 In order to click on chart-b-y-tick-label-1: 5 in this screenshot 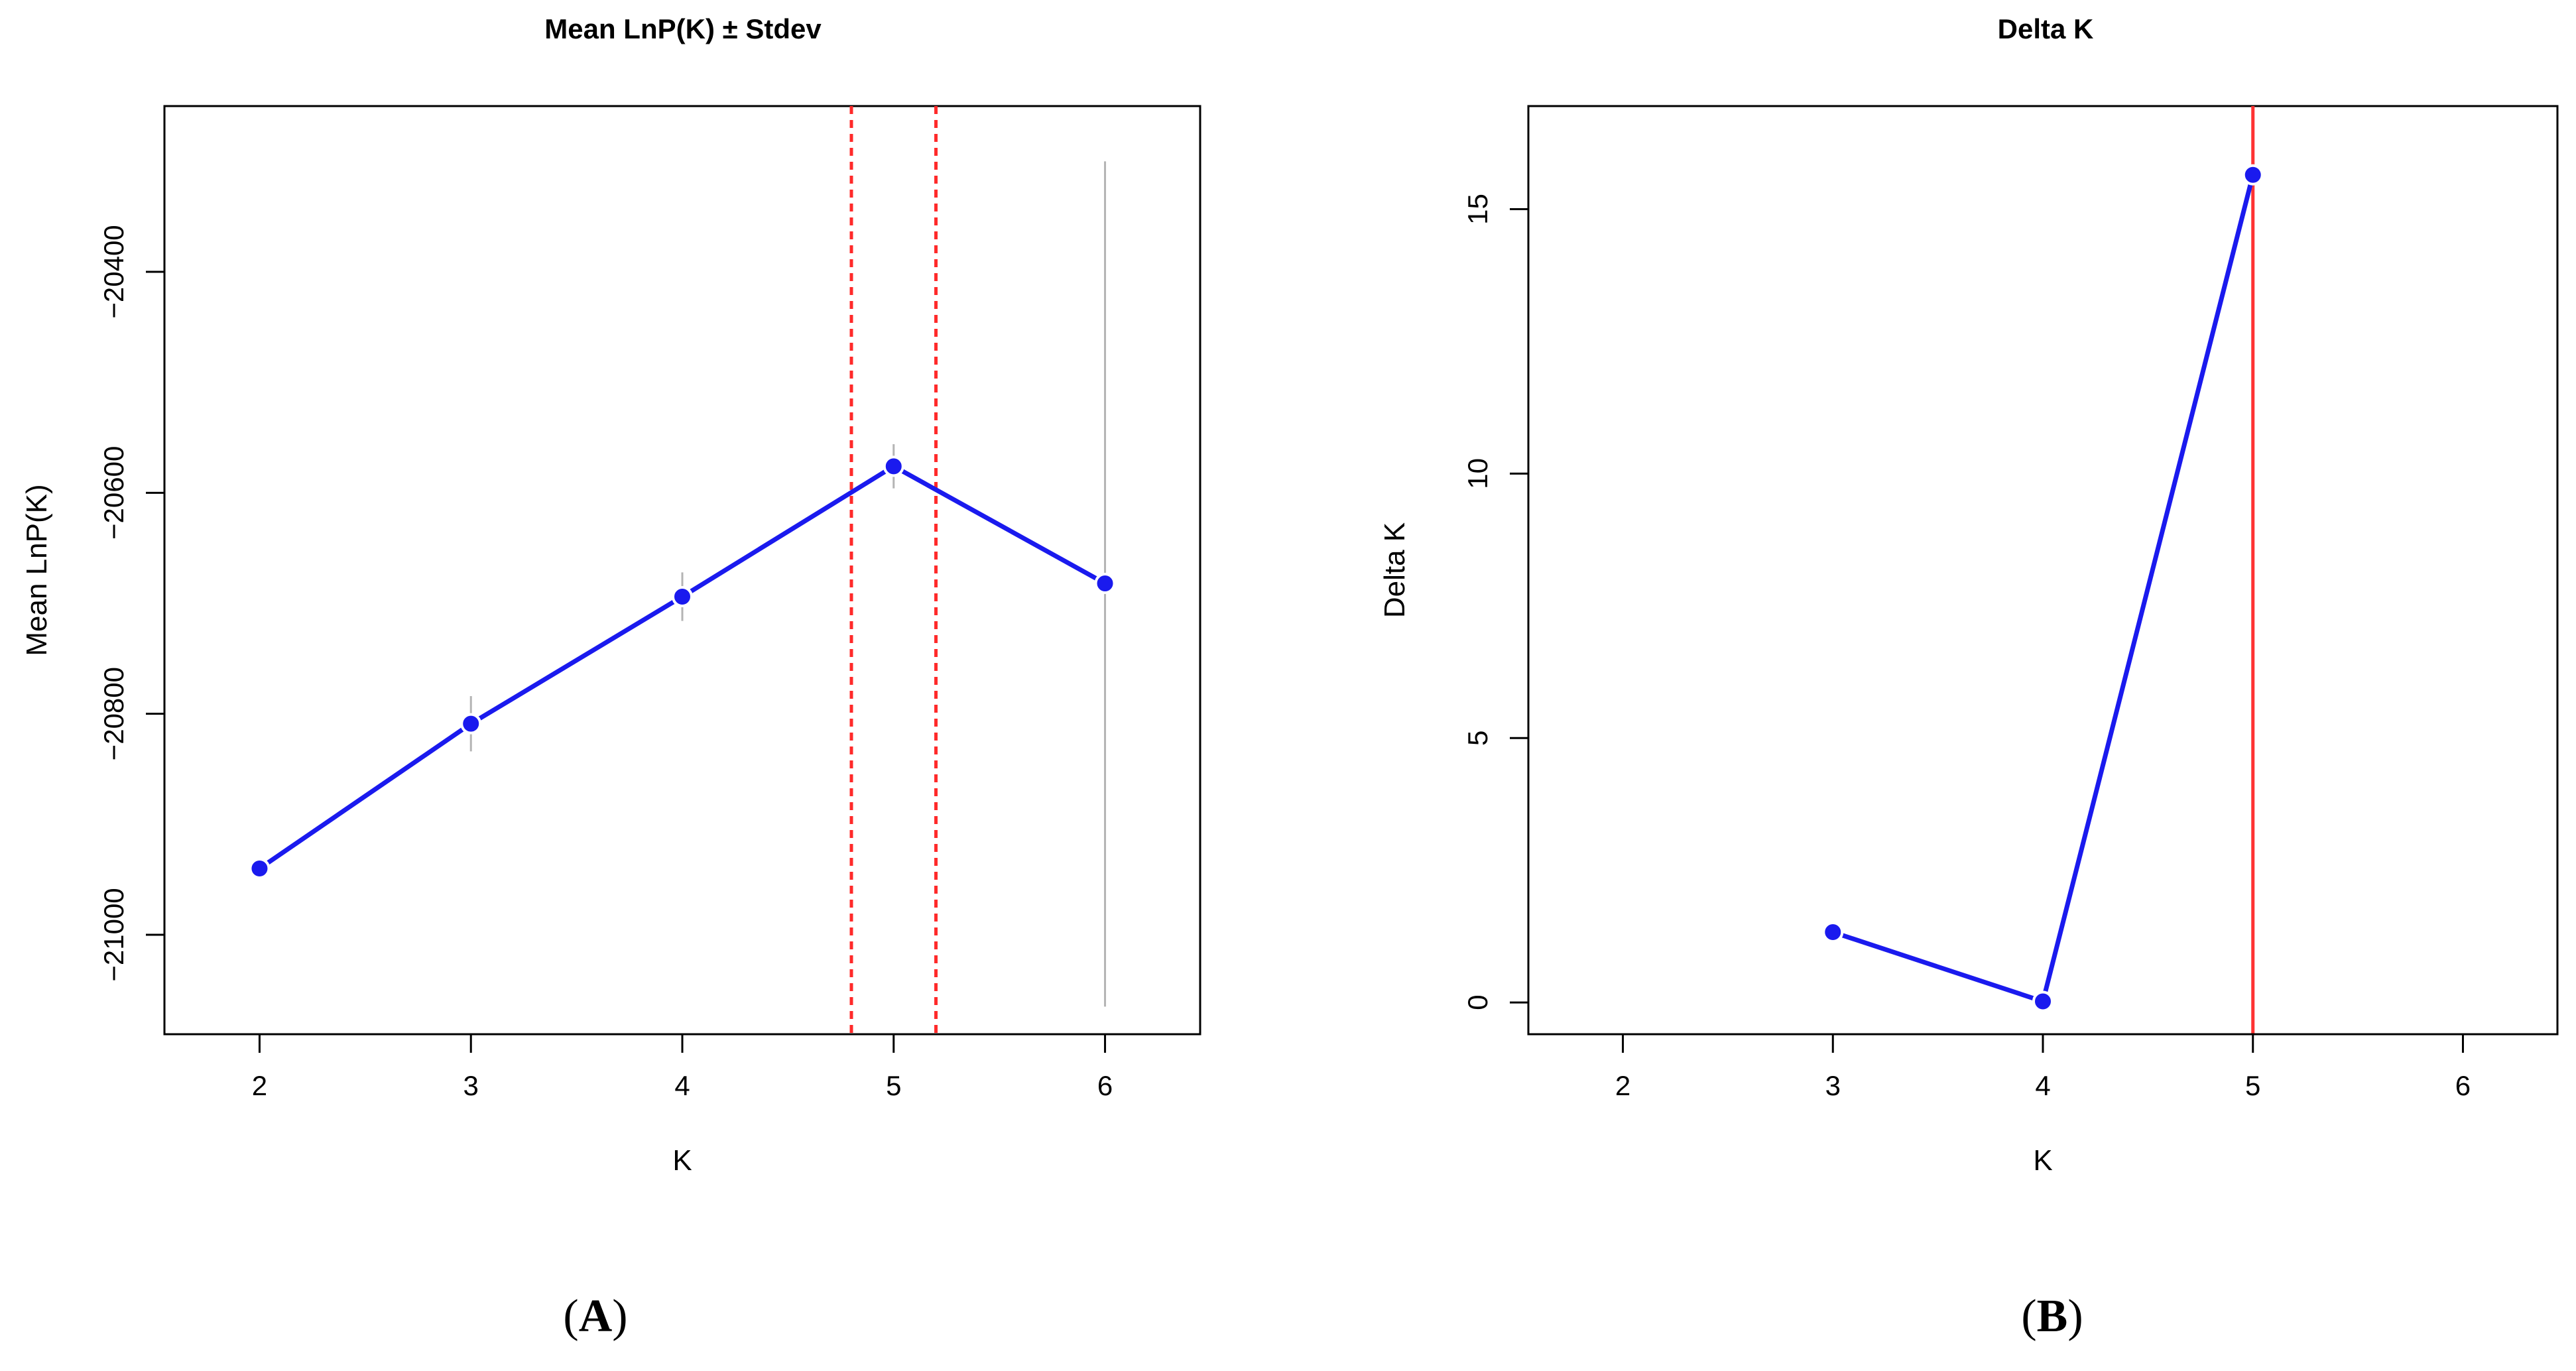, I will do `click(1477, 738)`.